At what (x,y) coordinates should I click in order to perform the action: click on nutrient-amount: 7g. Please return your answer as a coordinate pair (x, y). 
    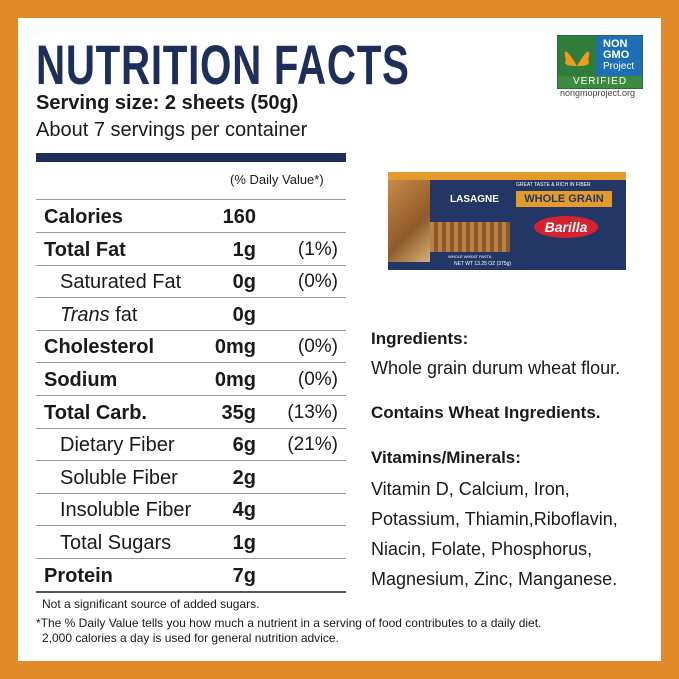
    Looking at the image, I should click on (244, 575).